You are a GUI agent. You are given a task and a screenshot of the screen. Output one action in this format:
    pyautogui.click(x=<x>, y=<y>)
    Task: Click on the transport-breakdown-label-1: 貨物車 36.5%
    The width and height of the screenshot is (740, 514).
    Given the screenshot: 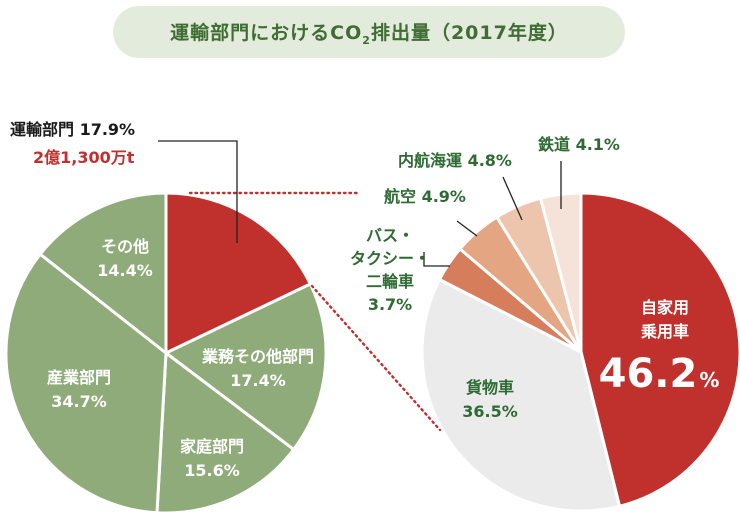 What is the action you would take?
    pyautogui.click(x=490, y=399)
    